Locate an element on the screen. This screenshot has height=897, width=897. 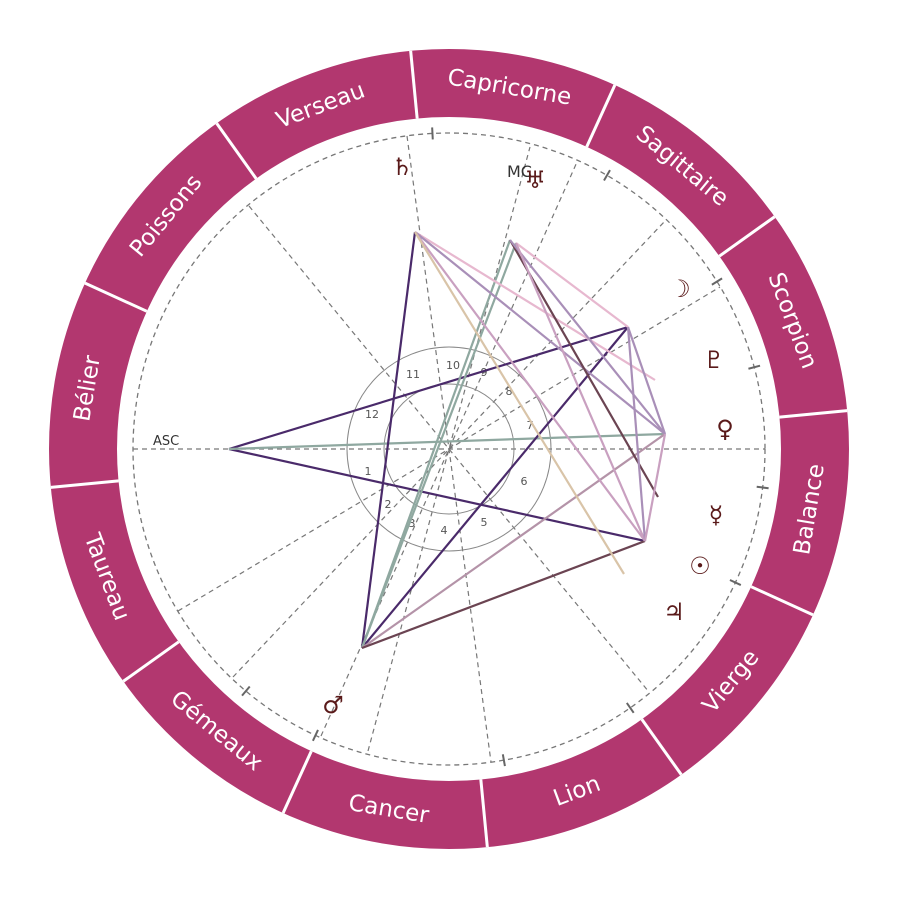
sun-icon: ☉ is located at coordinates (700, 566).